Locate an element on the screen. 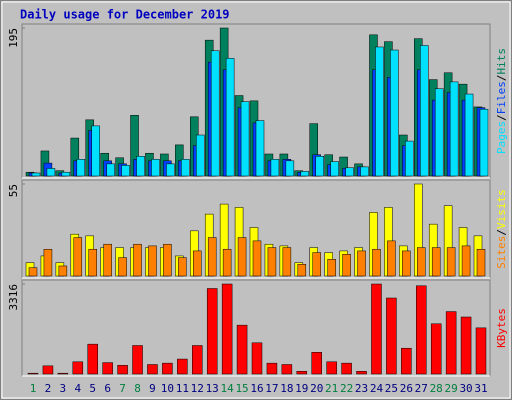 Image resolution: width=512 pixels, height=400 pixels. x-tick-label: 13 is located at coordinates (212, 388).